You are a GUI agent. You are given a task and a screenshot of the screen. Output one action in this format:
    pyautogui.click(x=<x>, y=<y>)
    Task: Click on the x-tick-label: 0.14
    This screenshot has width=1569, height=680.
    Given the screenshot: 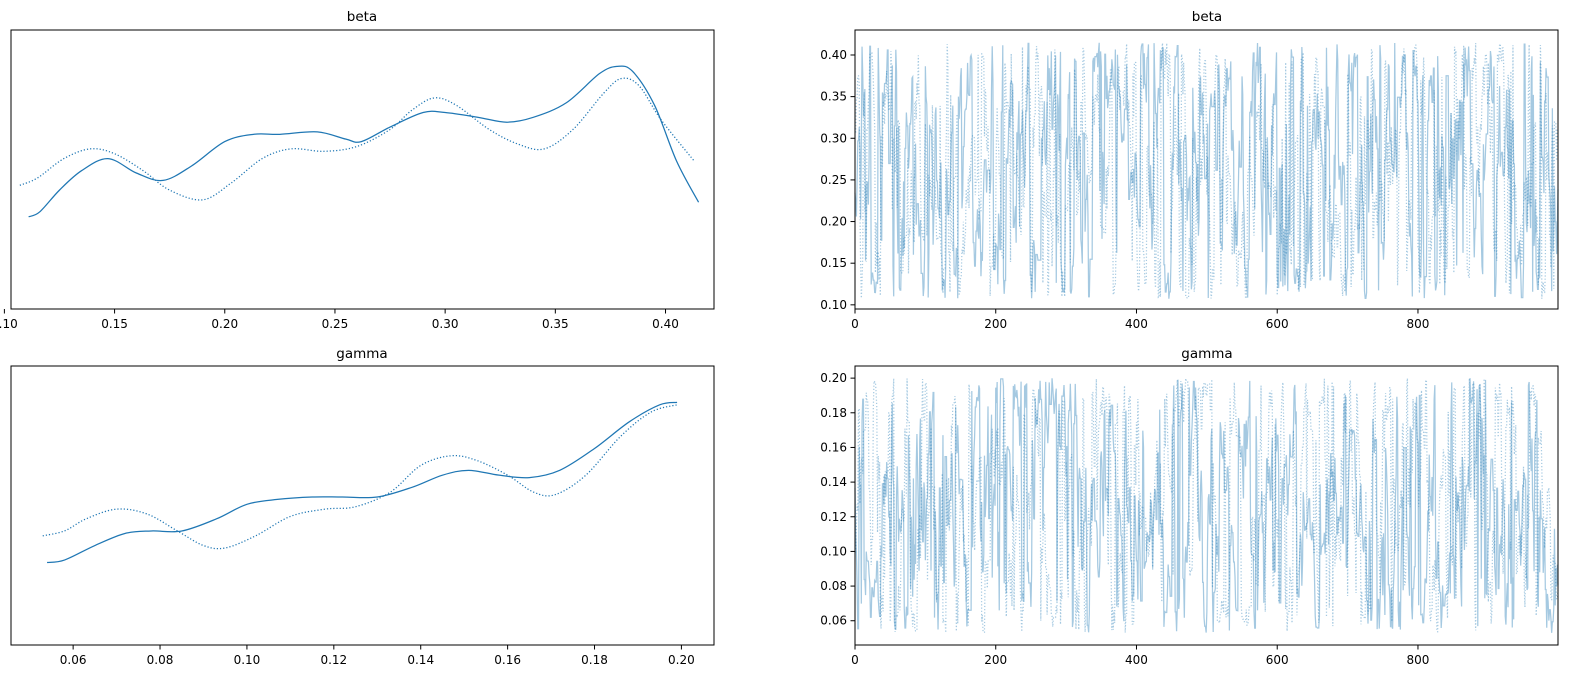 What is the action you would take?
    pyautogui.click(x=420, y=660)
    